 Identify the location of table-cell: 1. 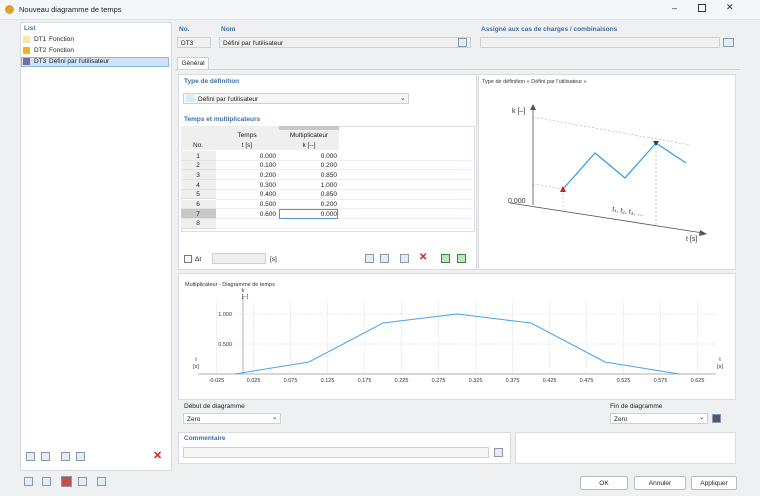
(198, 156).